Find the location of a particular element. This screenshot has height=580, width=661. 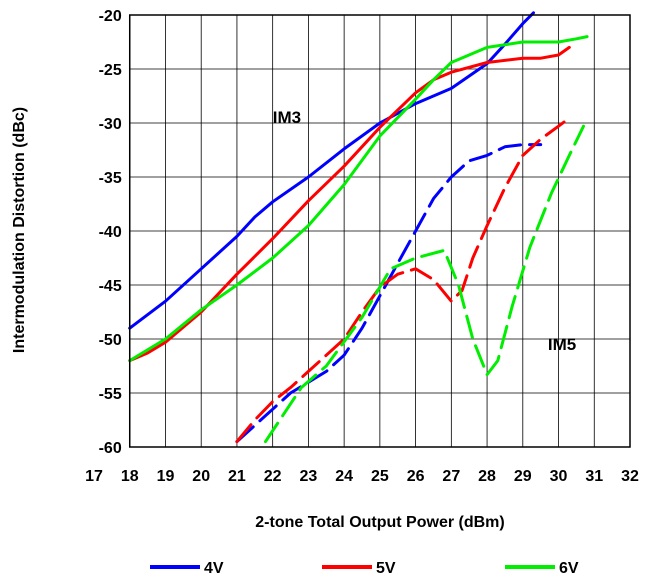

y-axis-title: Intermodulation Distortion (dBc) is located at coordinates (19, 230).